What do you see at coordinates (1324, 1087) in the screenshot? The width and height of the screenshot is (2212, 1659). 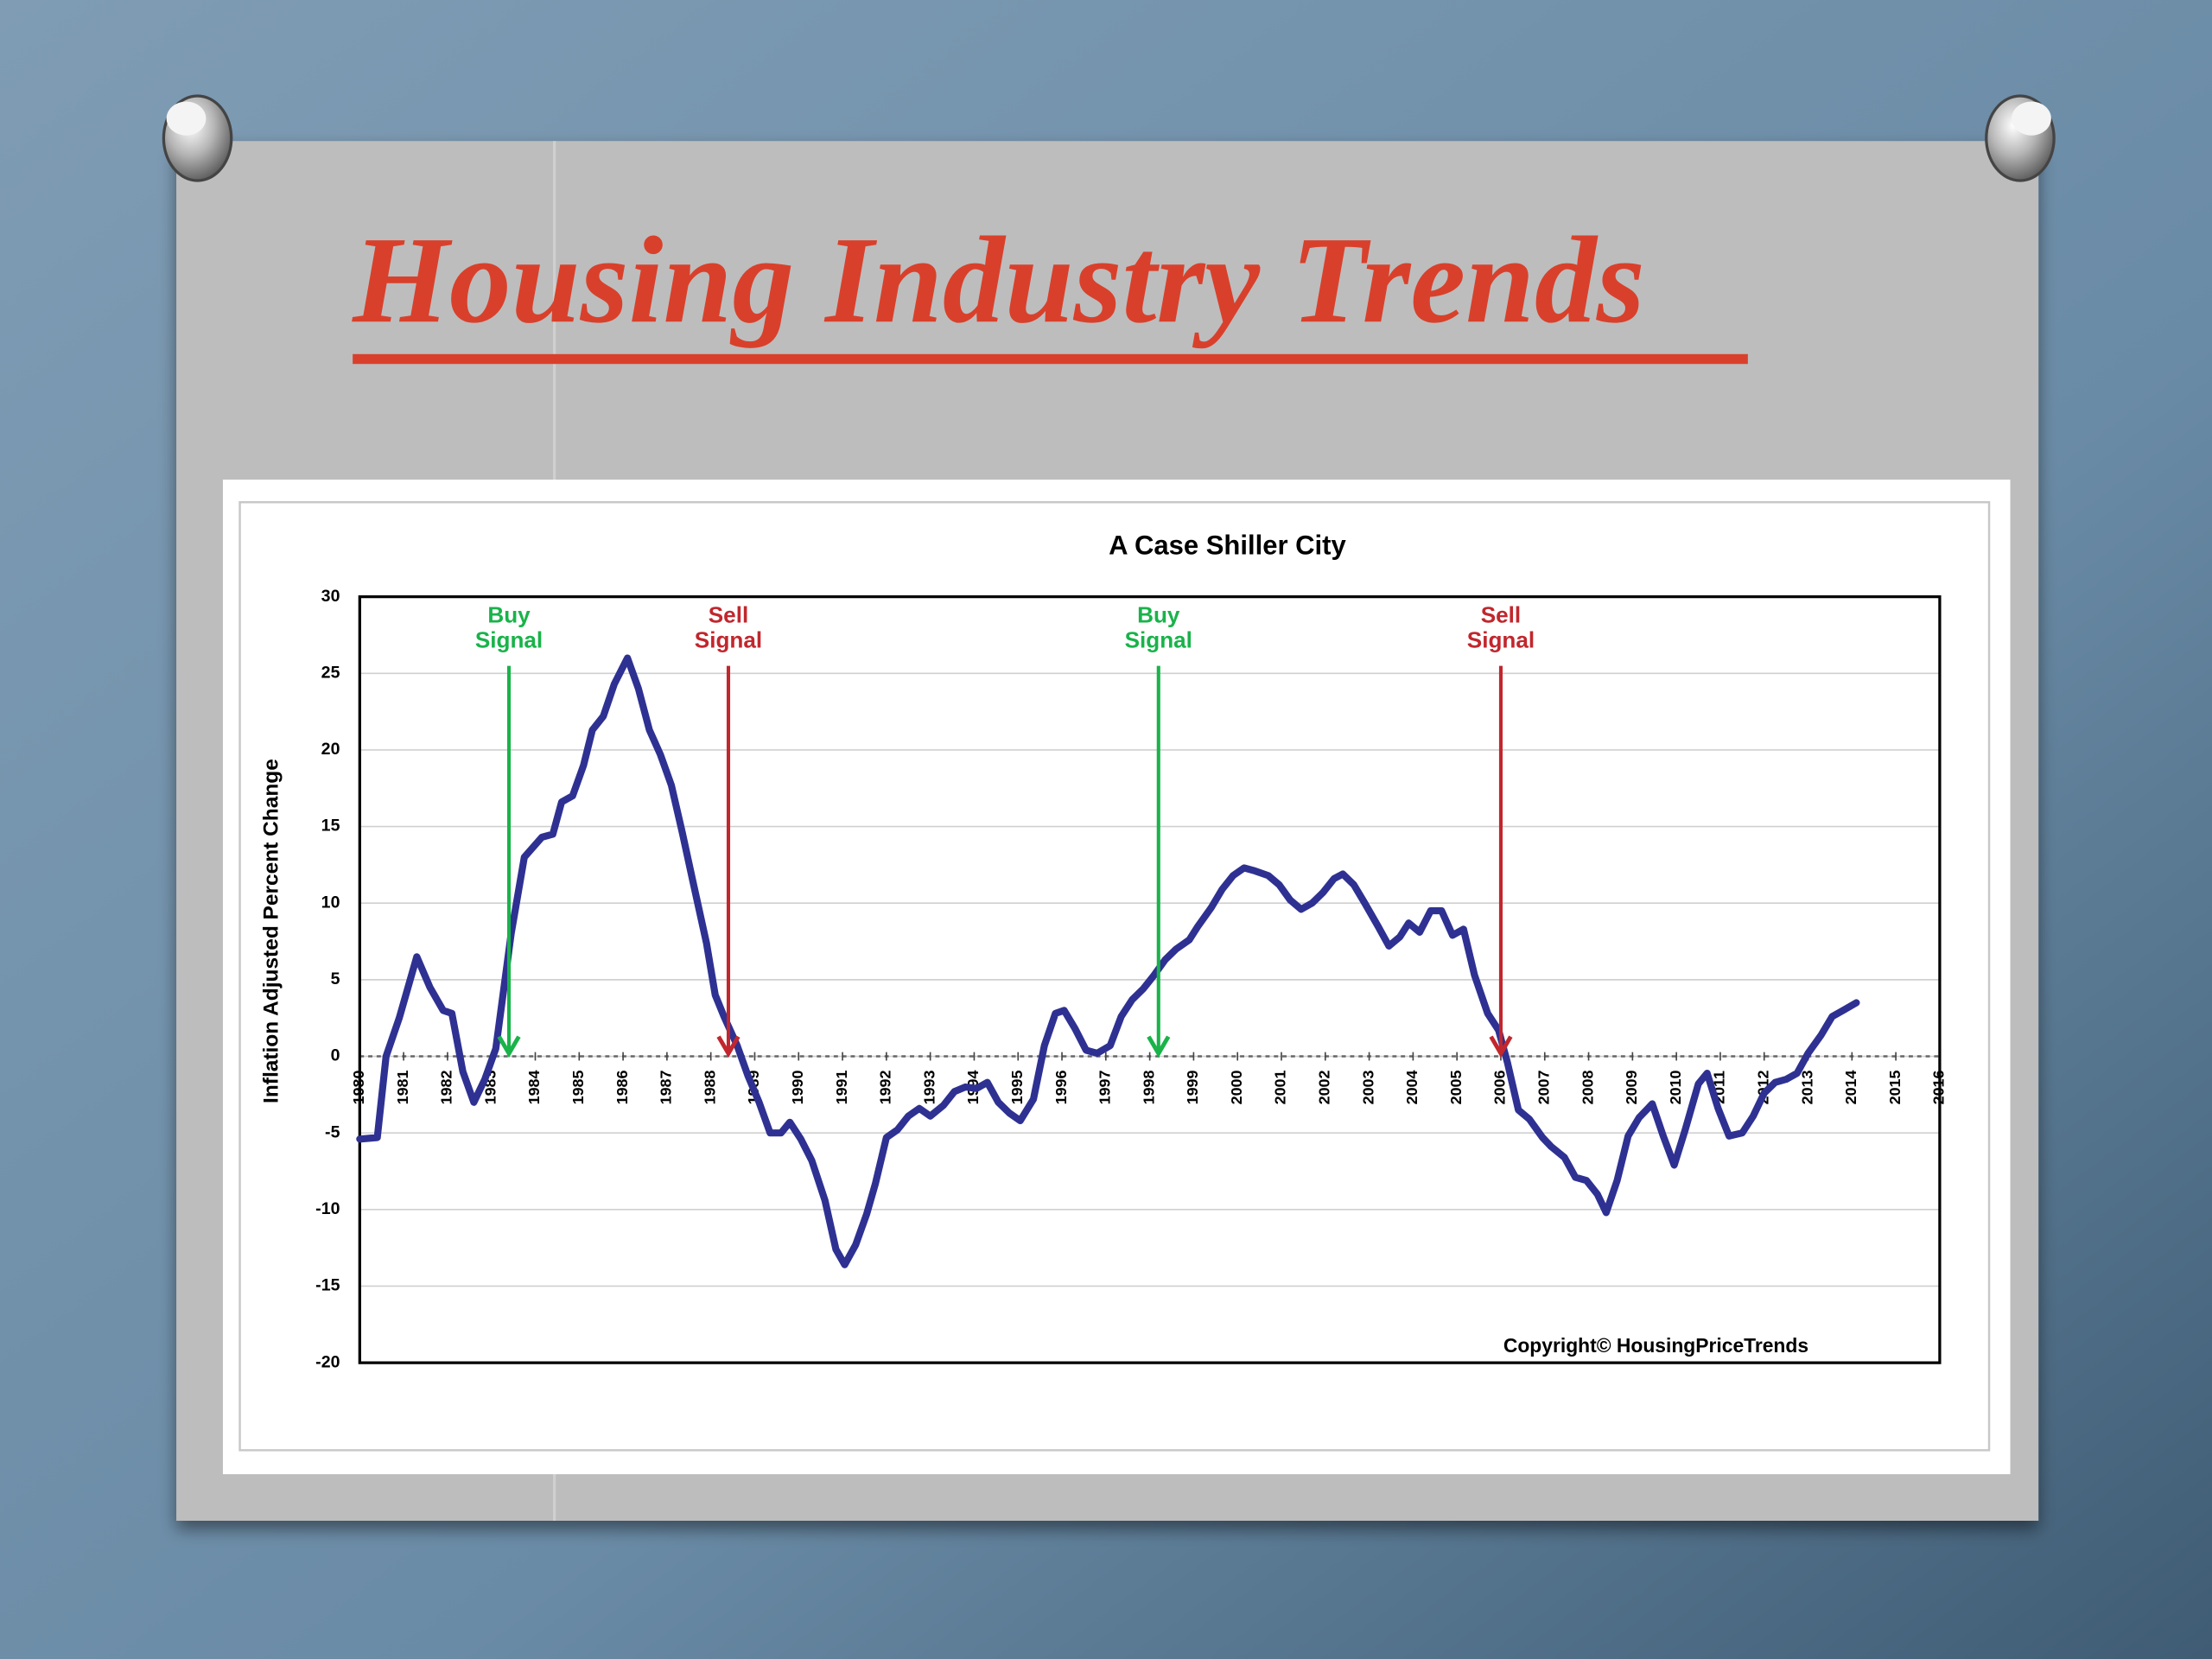 I see `x-tick-label: 2002` at bounding box center [1324, 1087].